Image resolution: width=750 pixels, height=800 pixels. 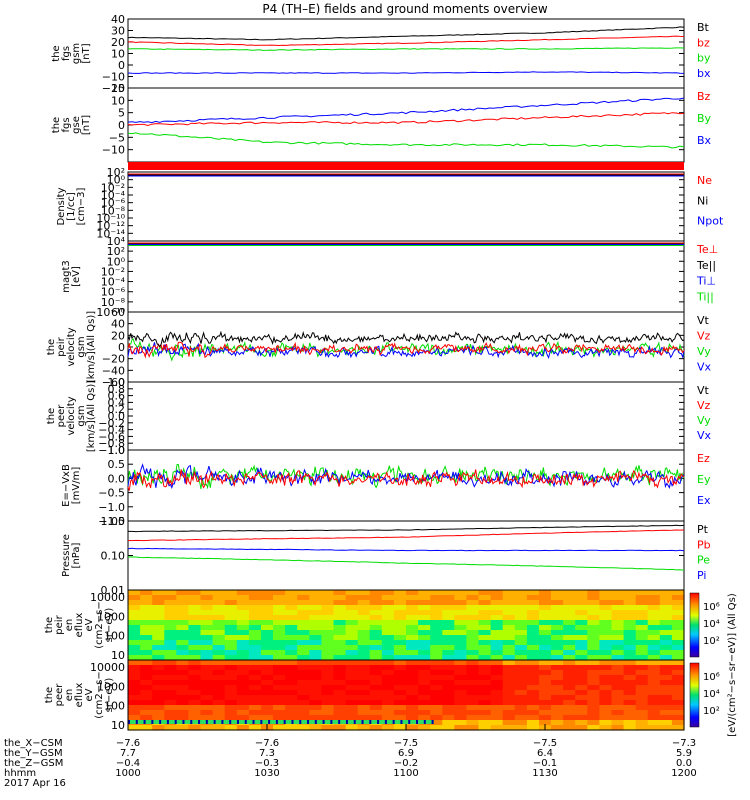 What do you see at coordinates (684, 753) in the screenshot?
I see `xaxis-value: 5.9` at bounding box center [684, 753].